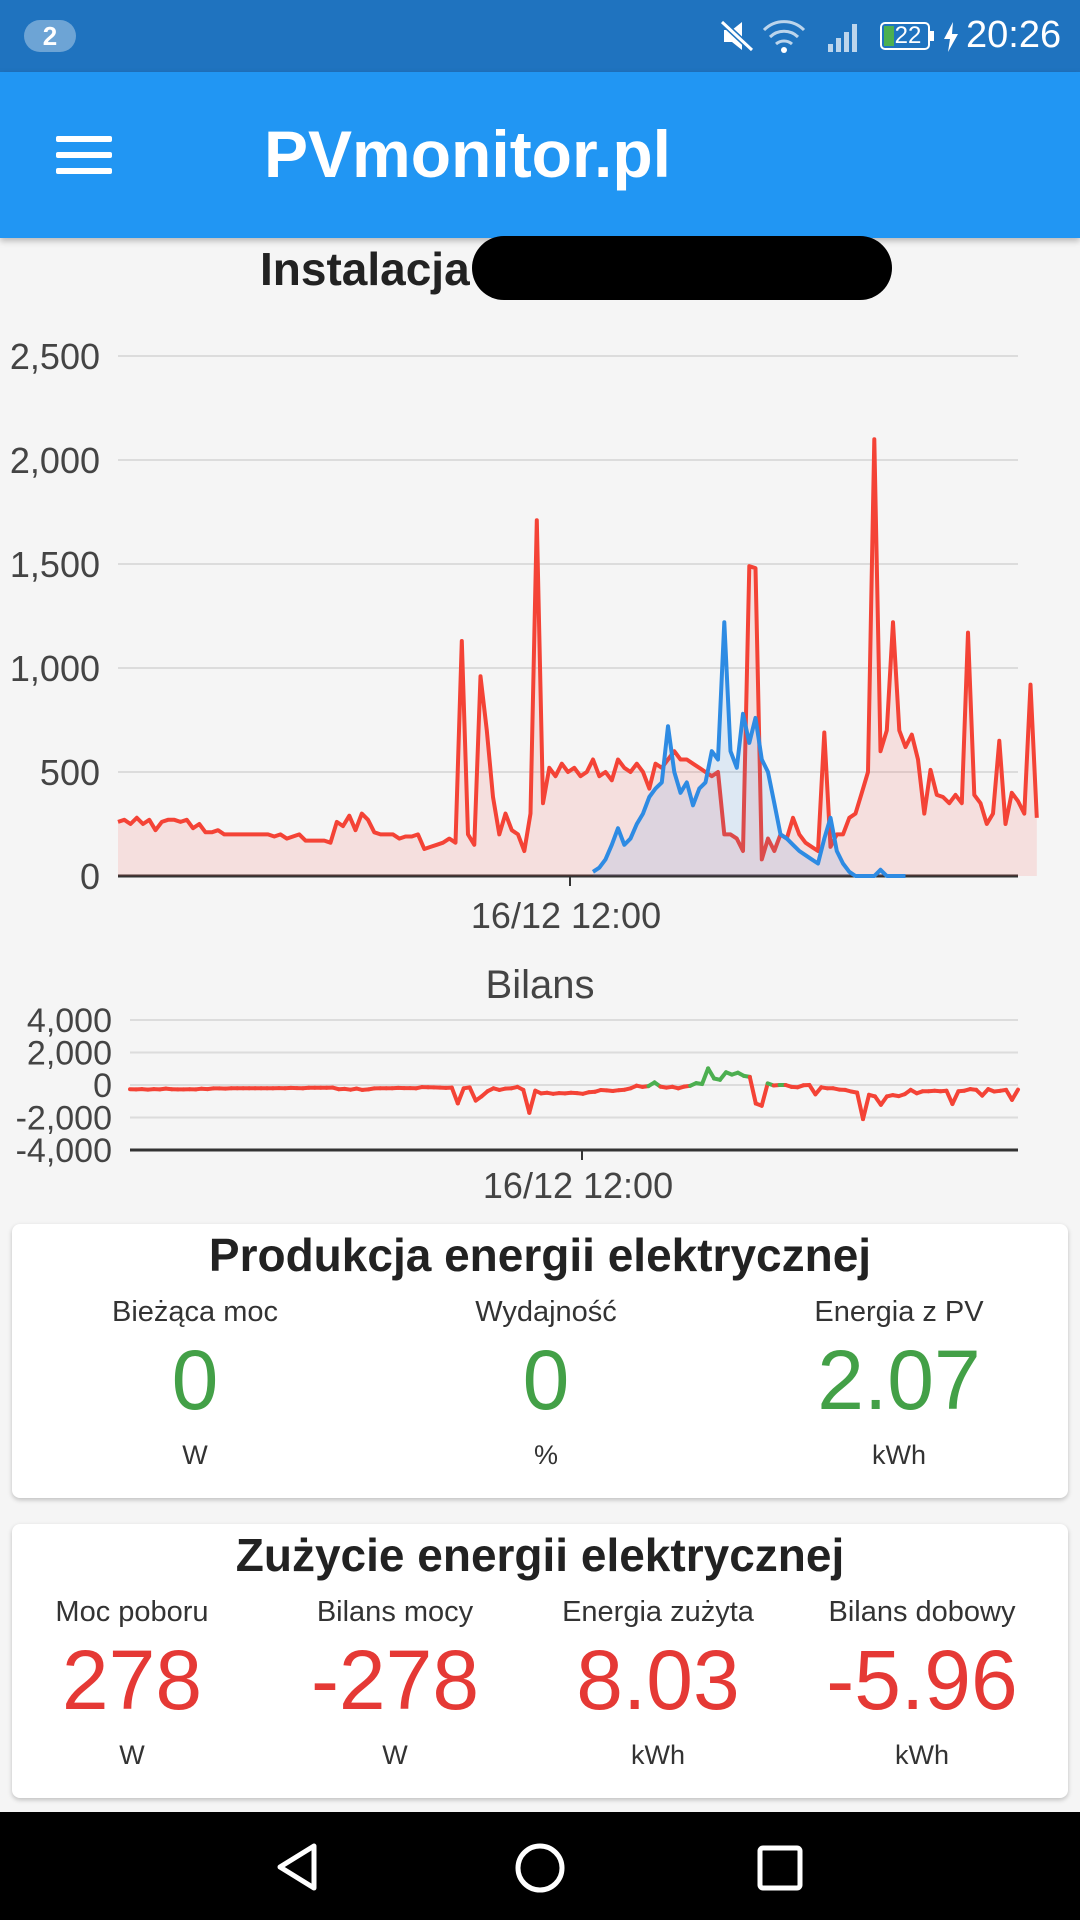  Describe the element at coordinates (55, 564) in the screenshot. I see `y-tick-label: 1,500` at that location.